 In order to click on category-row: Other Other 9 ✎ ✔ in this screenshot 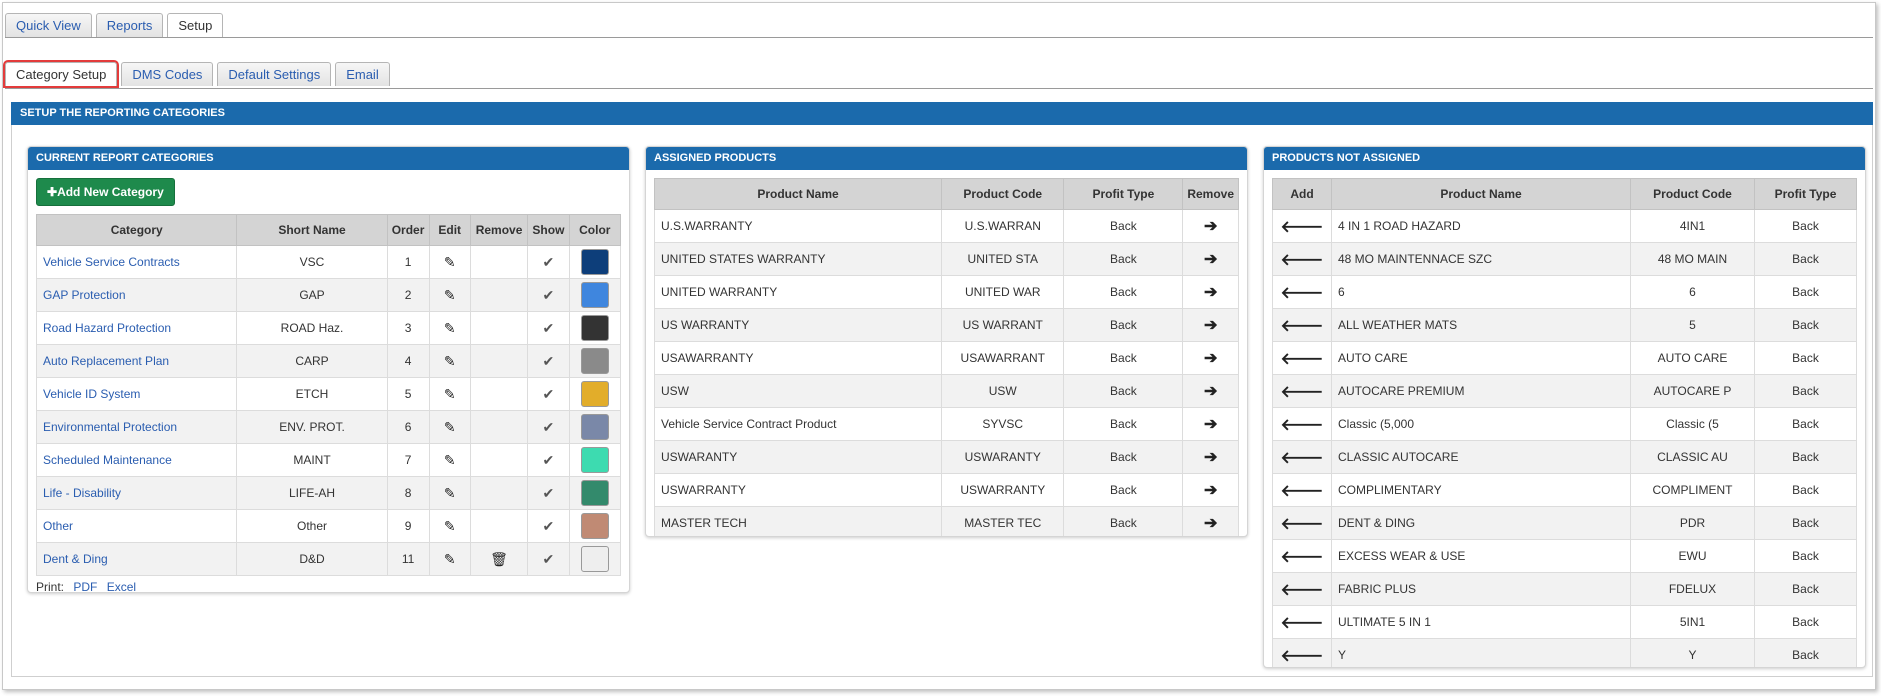, I will do `click(328, 526)`.